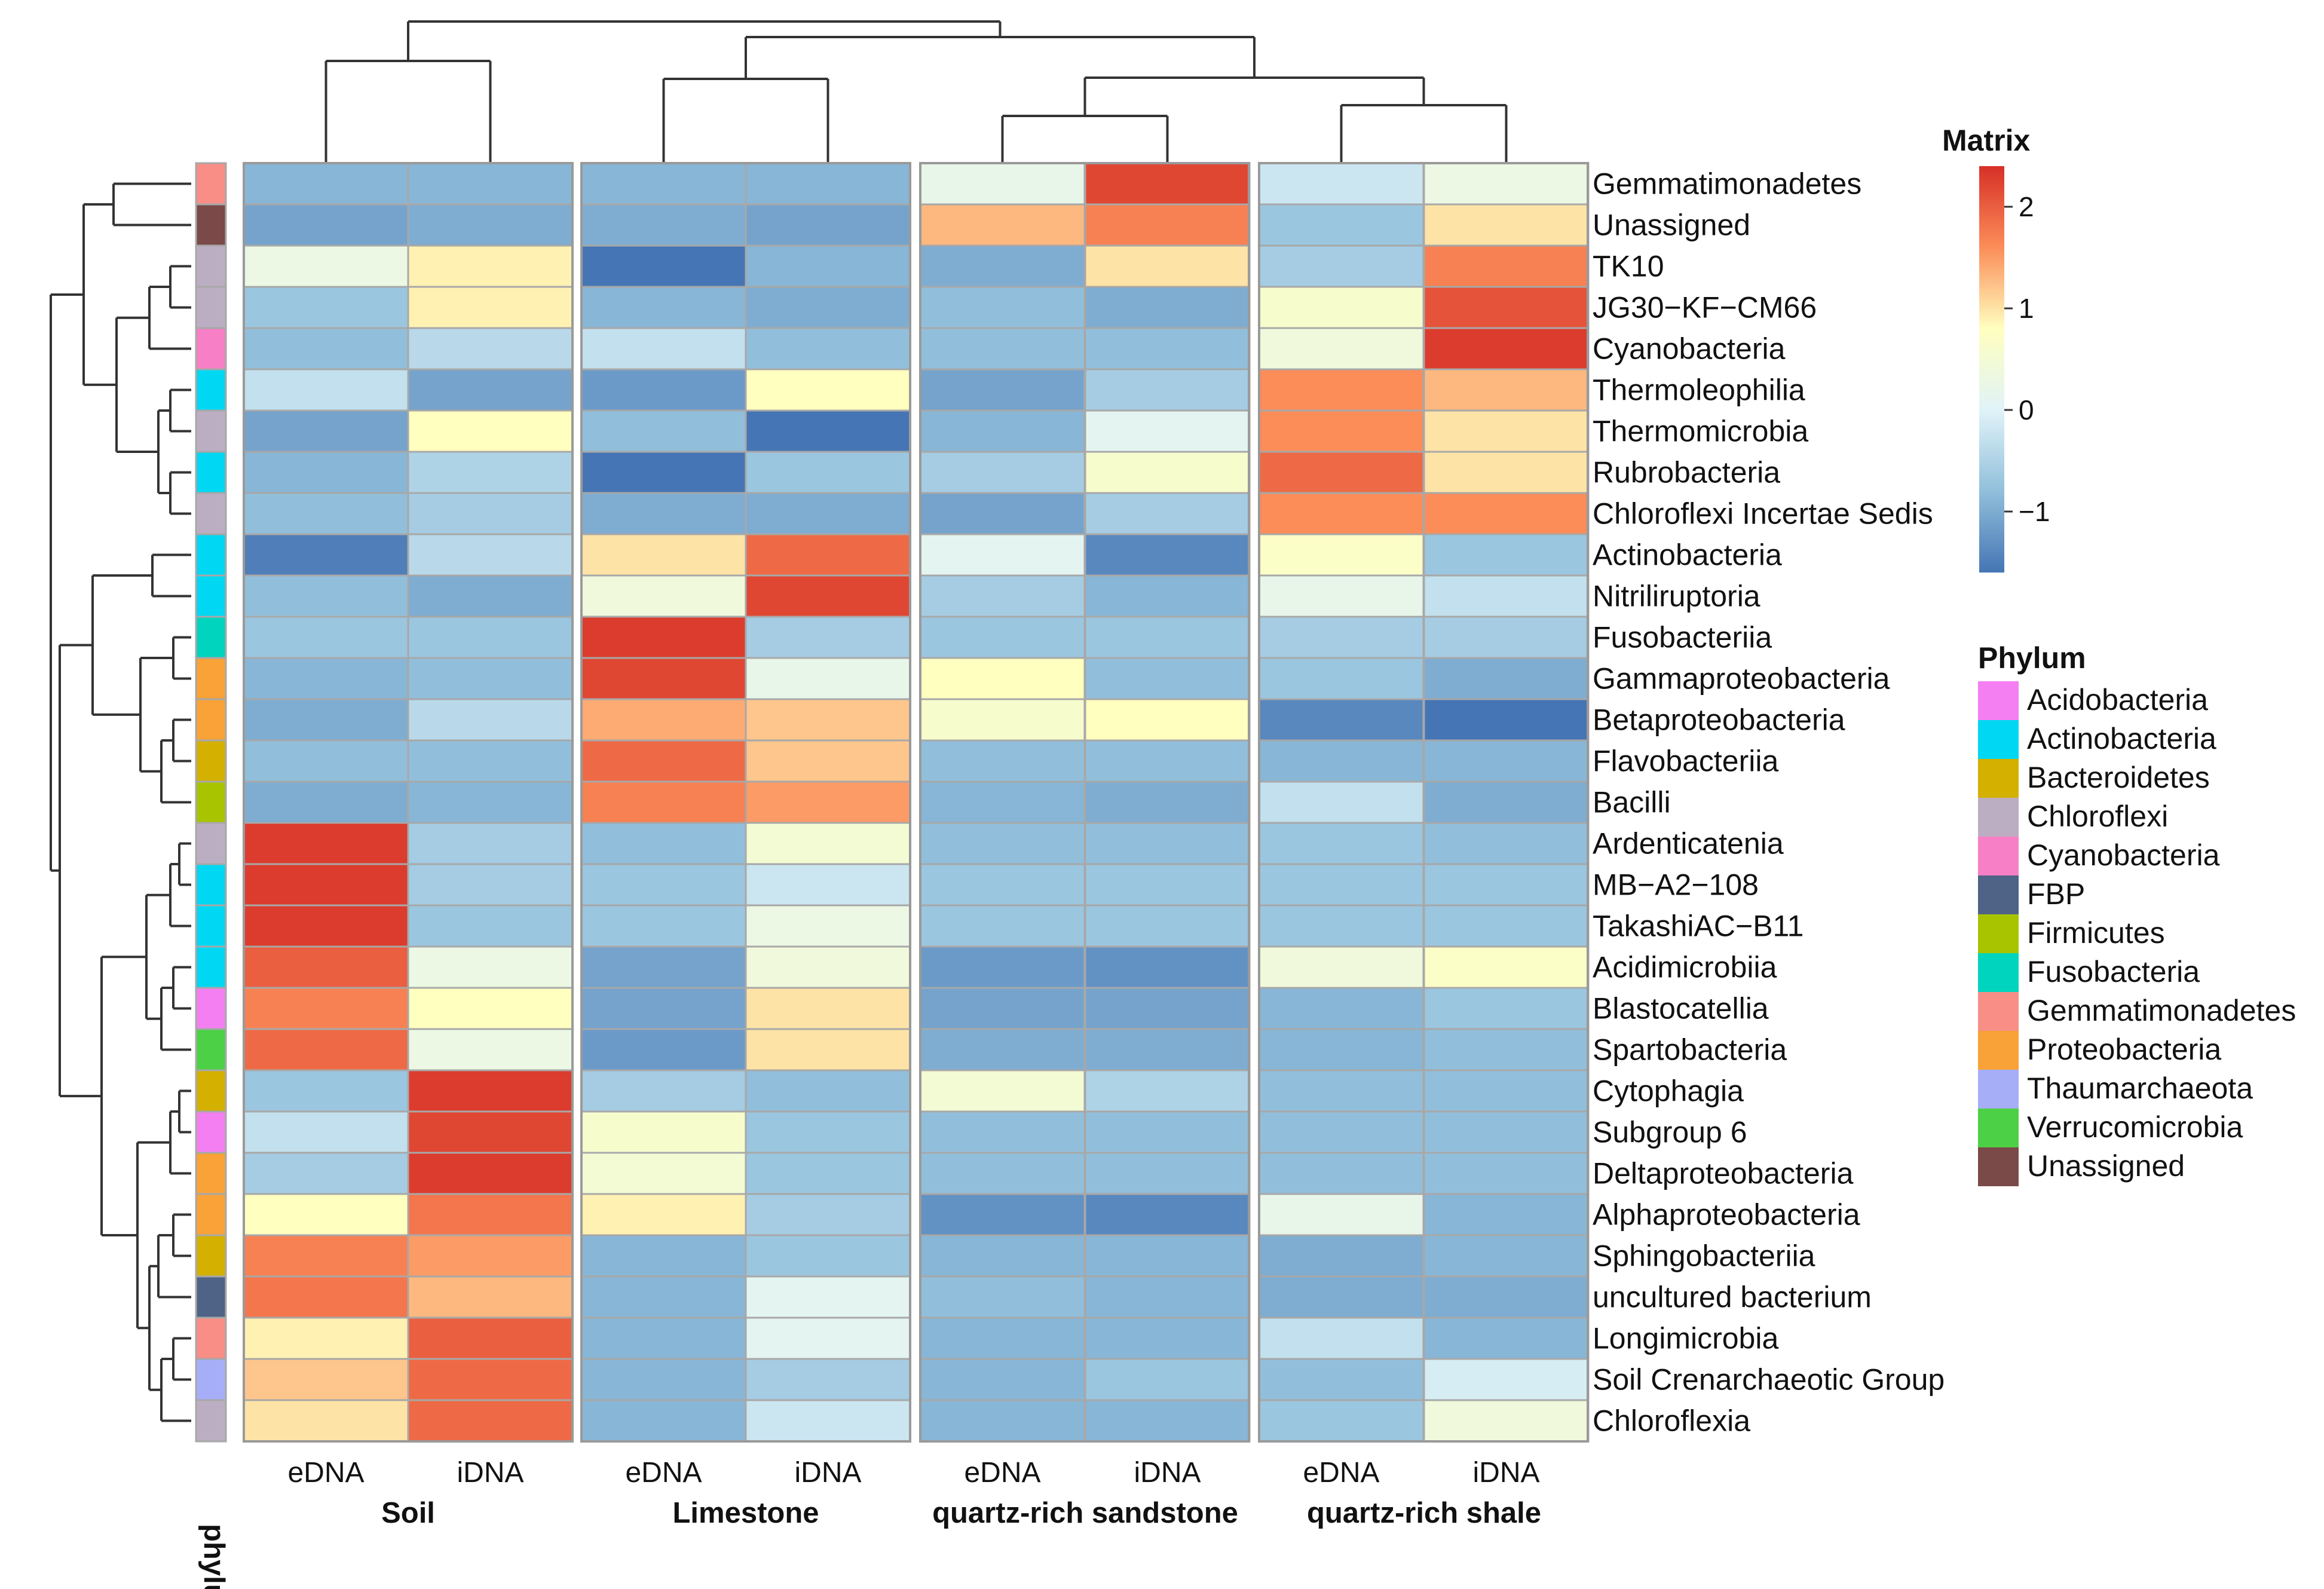 The image size is (2324, 1589). What do you see at coordinates (916, 91) in the screenshot?
I see `column-dendrogram` at bounding box center [916, 91].